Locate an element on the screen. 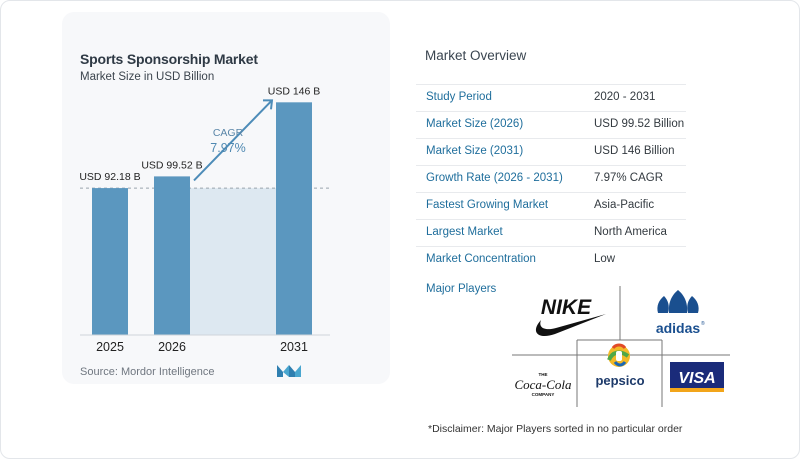 This screenshot has height=459, width=800. x-tick-label: 2031 is located at coordinates (294, 347).